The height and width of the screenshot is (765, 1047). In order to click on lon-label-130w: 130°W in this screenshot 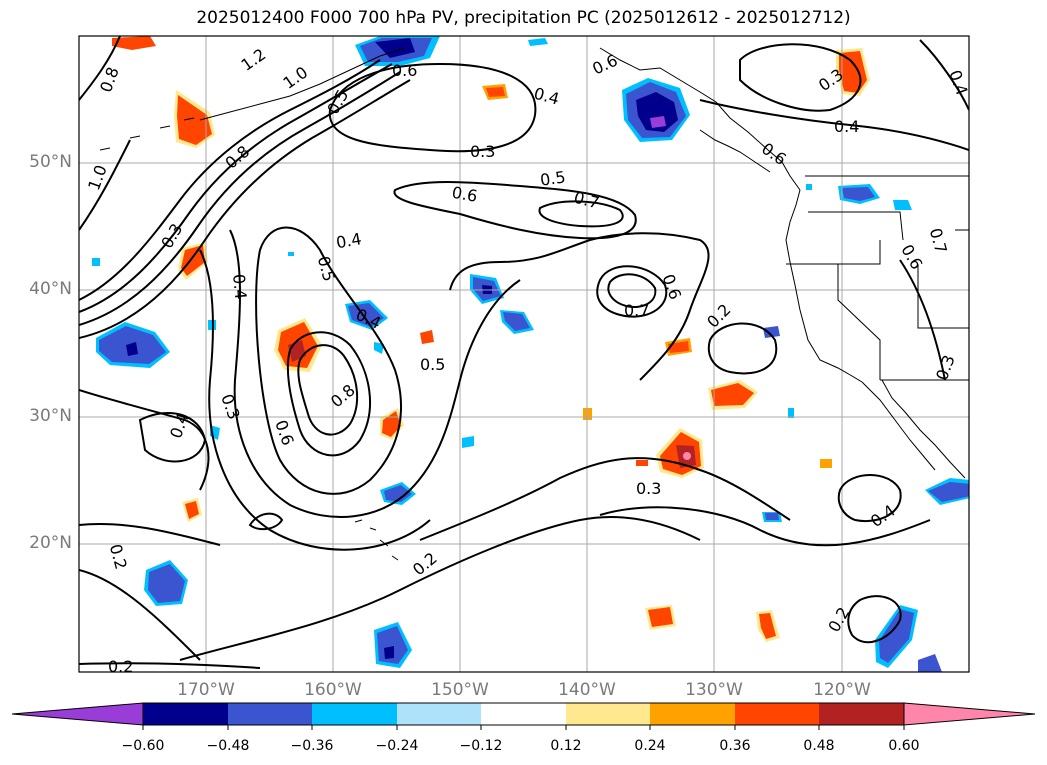, I will do `click(714, 690)`.